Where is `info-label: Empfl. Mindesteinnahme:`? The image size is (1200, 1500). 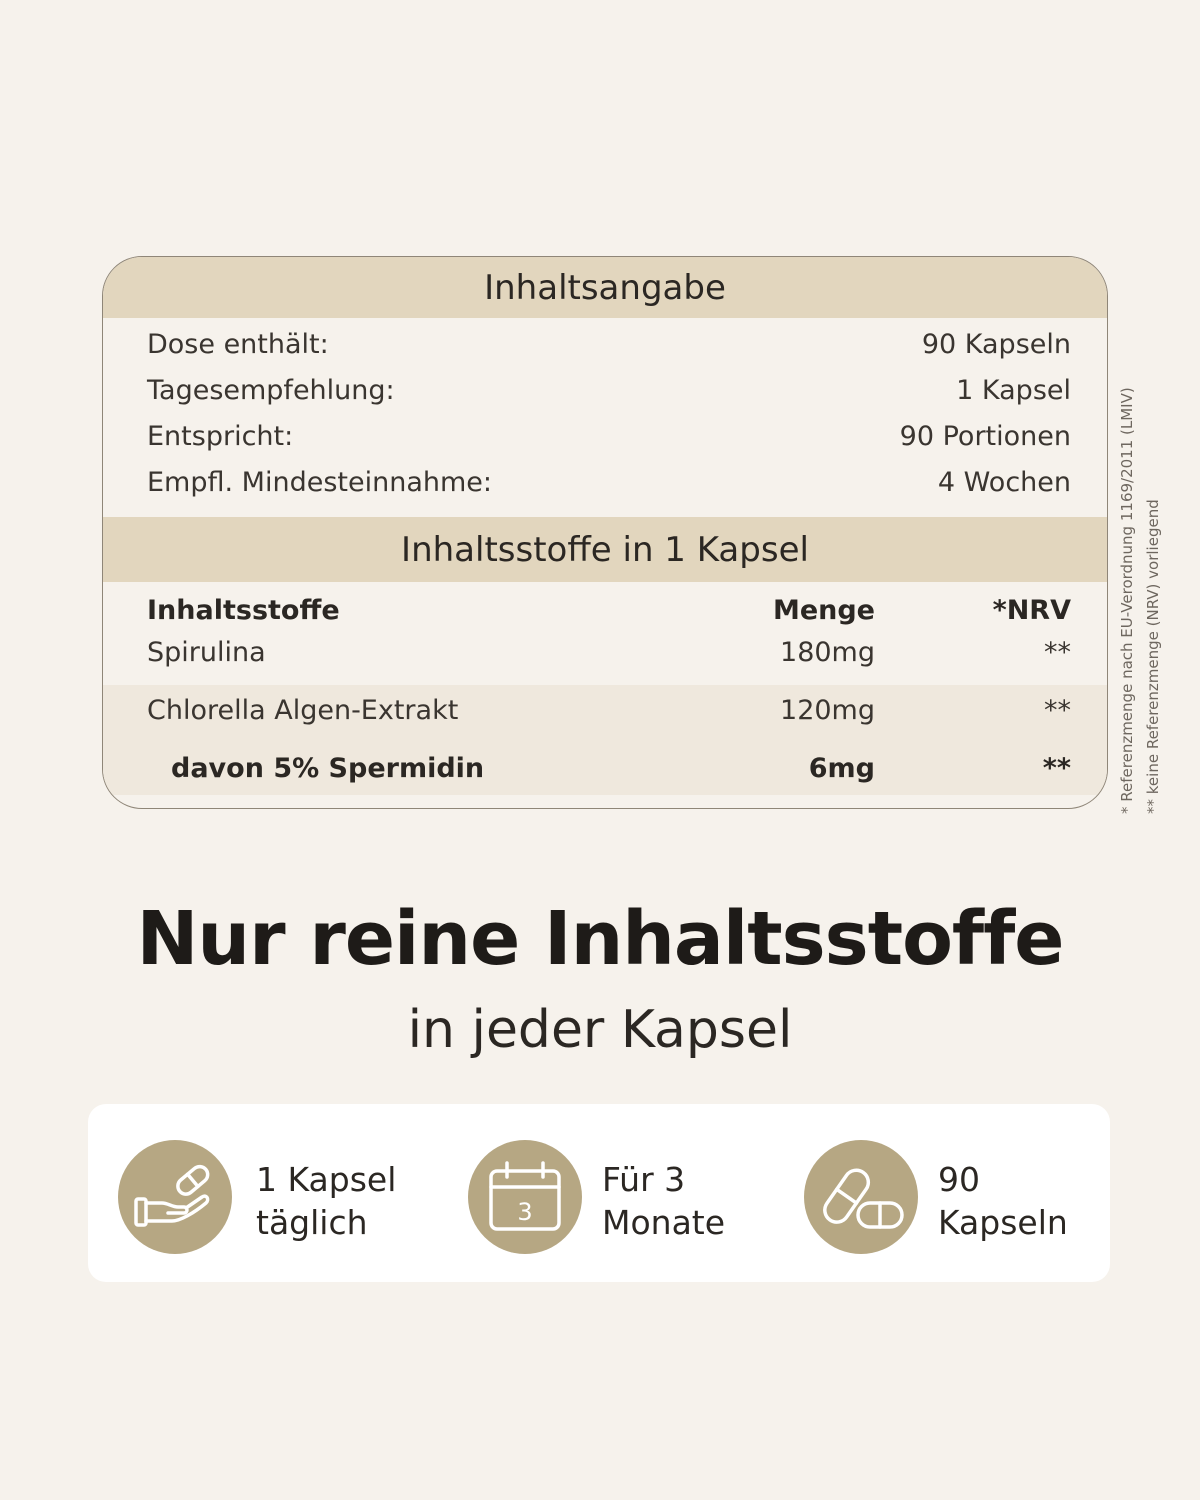
info-label: Empfl. Mindesteinnahme: is located at coordinates (319, 482).